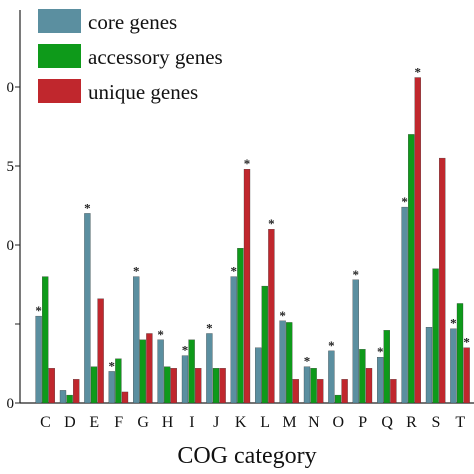 The image size is (474, 474). Describe the element at coordinates (11, 167) in the screenshot. I see `y-tick-label: 5` at that location.